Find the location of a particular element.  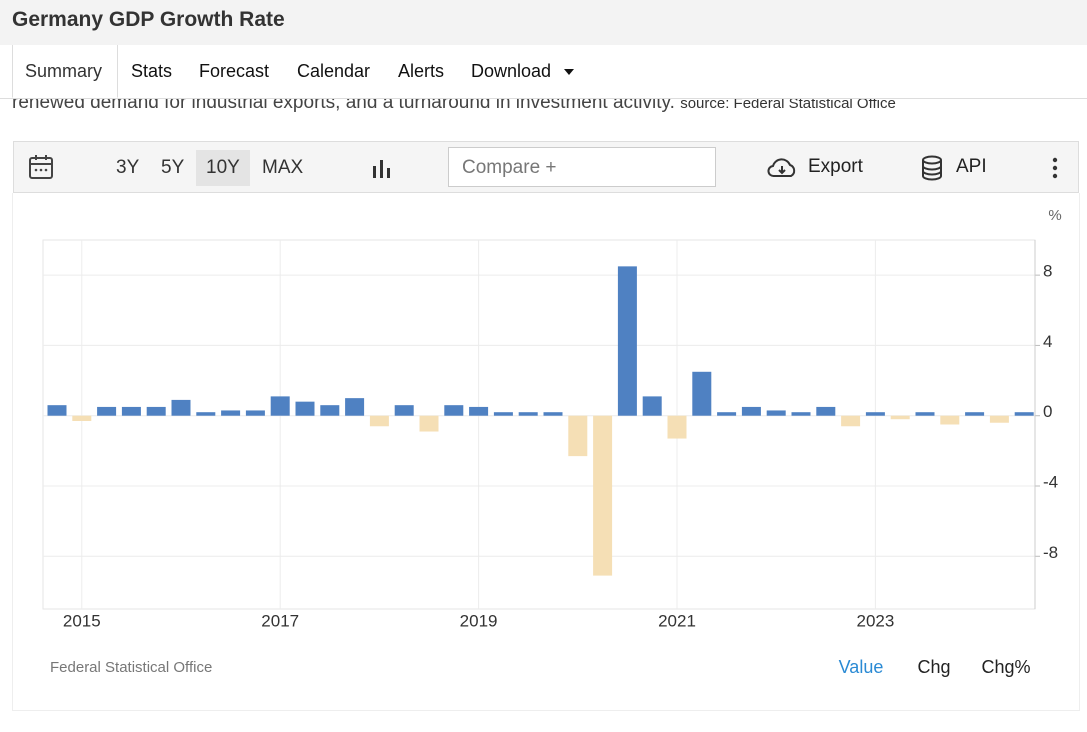

description-source: source: Federal Statistical Office is located at coordinates (788, 103).